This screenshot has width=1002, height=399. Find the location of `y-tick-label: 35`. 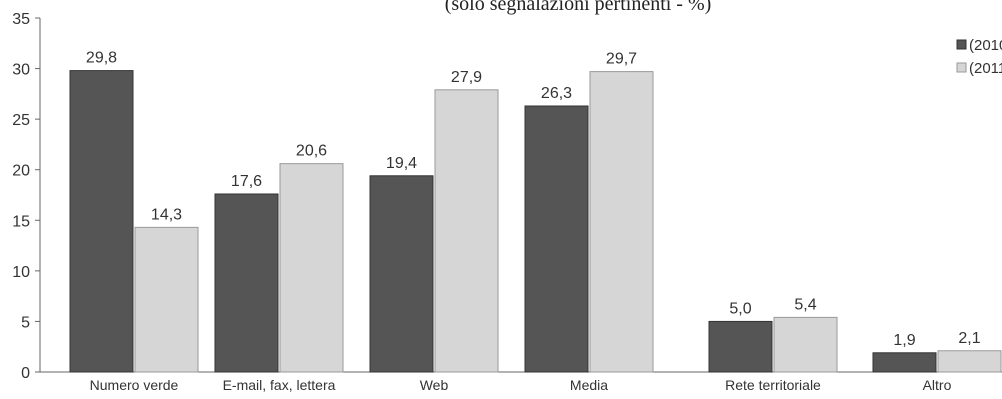

y-tick-label: 35 is located at coordinates (21, 19).